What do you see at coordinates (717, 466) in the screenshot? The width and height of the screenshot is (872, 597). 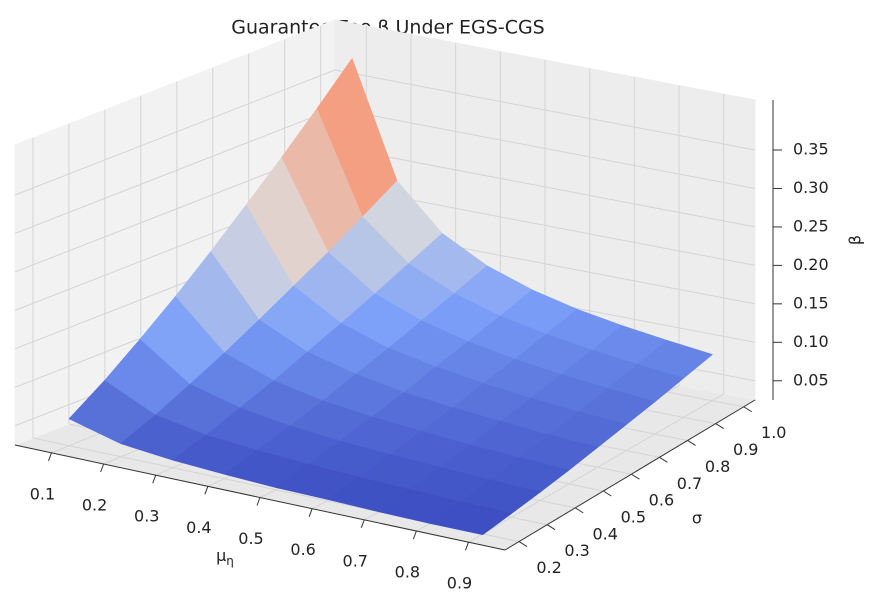 I see `y-tick-label: 0.8` at bounding box center [717, 466].